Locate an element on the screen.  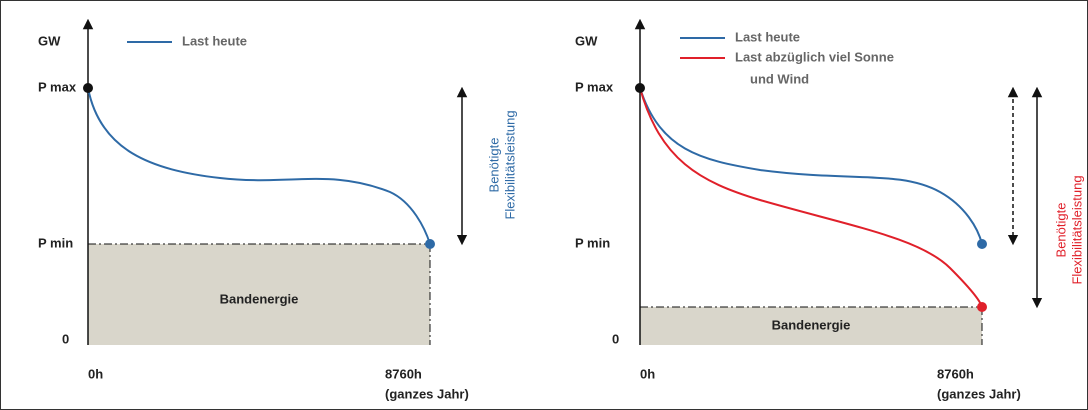
legend-label: Last abzüglich viel Sonne is located at coordinates (814, 56).